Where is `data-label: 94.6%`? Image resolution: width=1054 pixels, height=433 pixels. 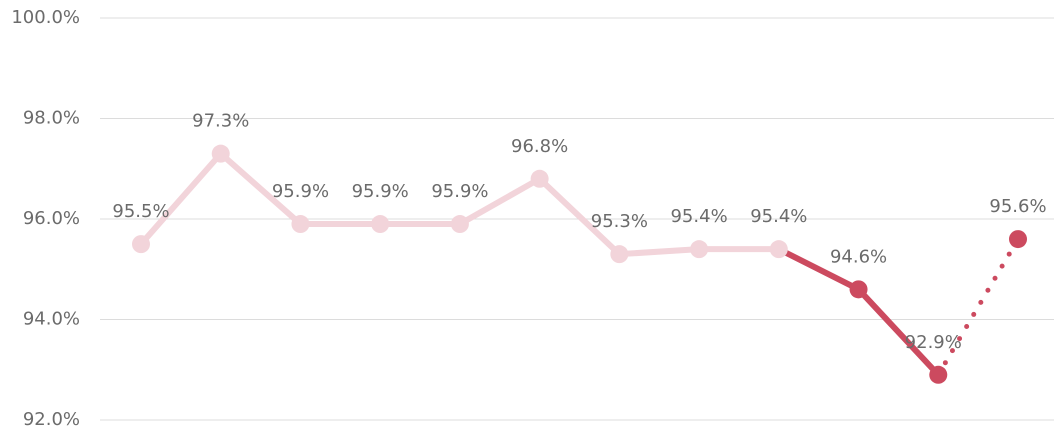 data-label: 94.6% is located at coordinates (858, 256).